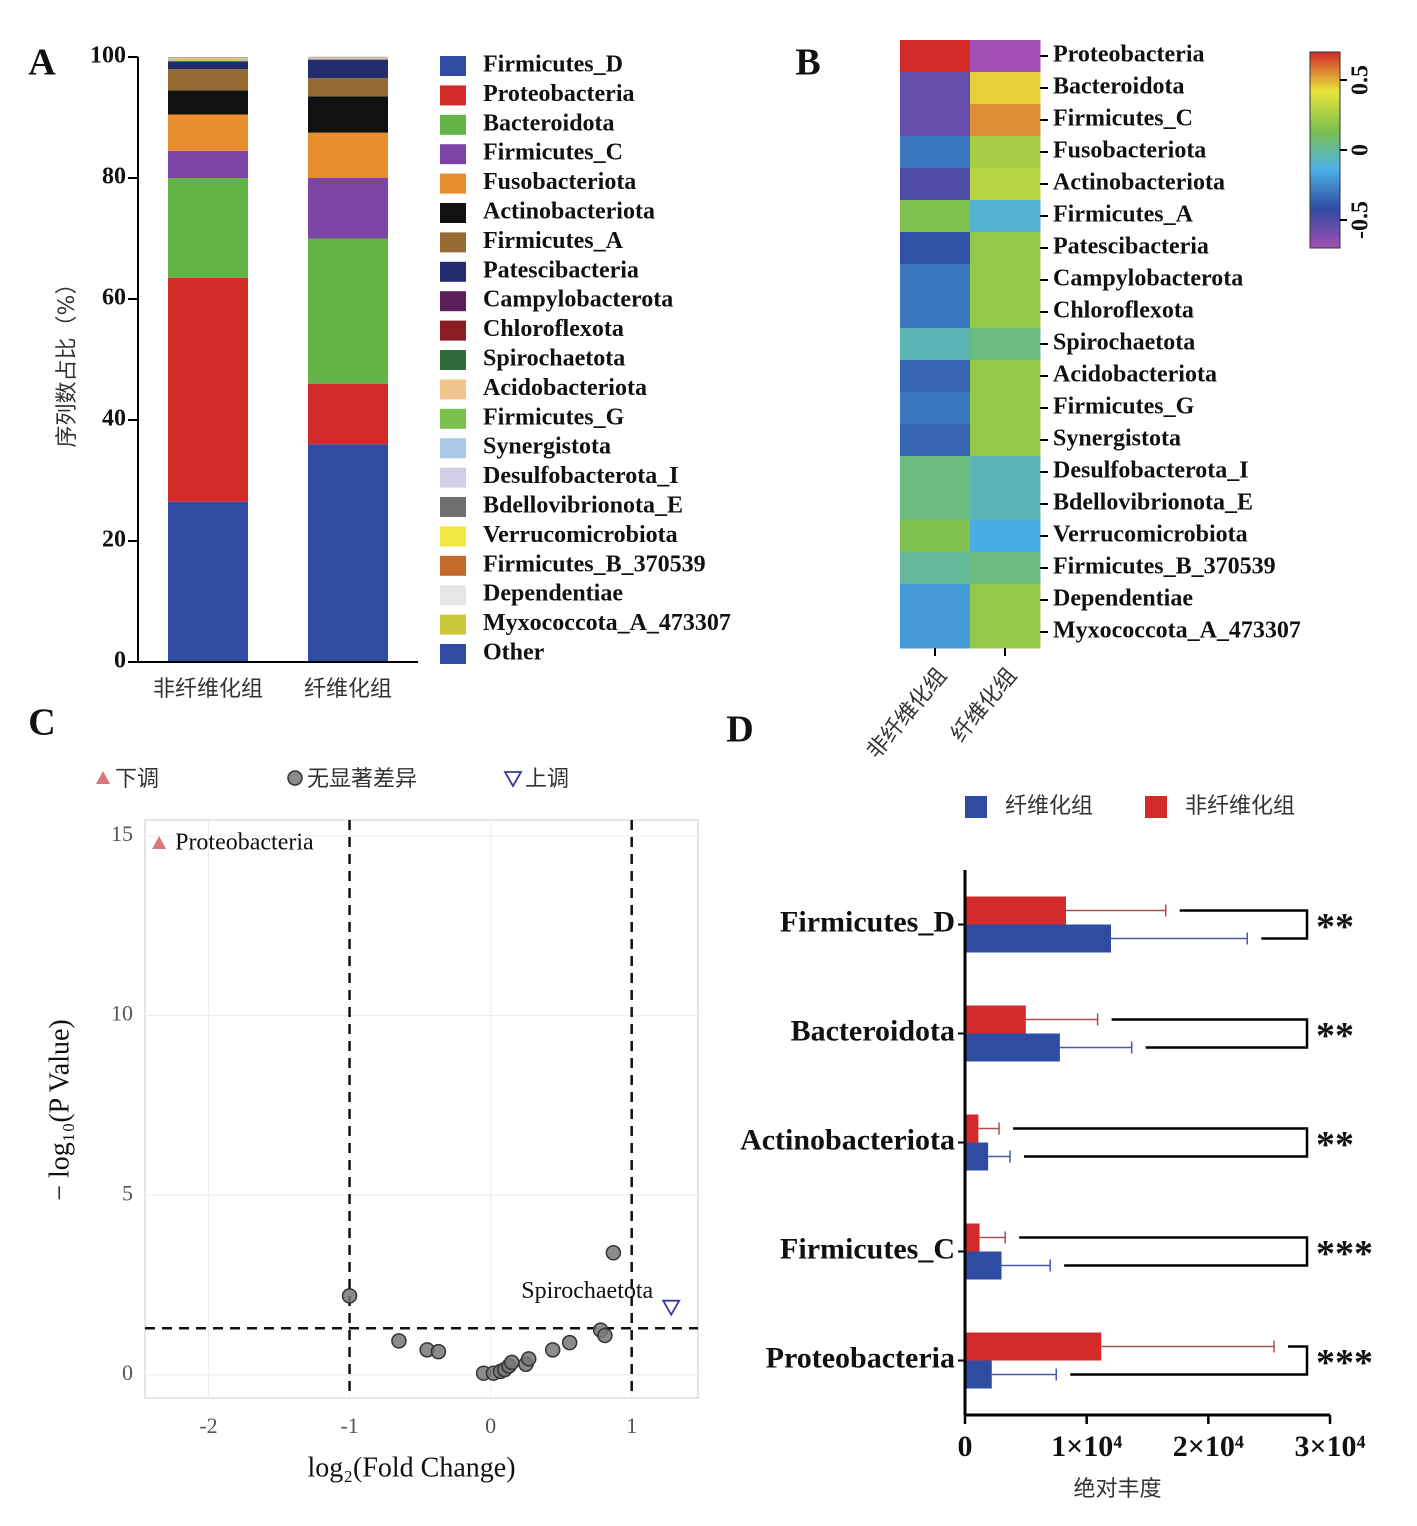 This screenshot has width=1417, height=1526. I want to click on row-label: Fusobacteriota, so click(1129, 151).